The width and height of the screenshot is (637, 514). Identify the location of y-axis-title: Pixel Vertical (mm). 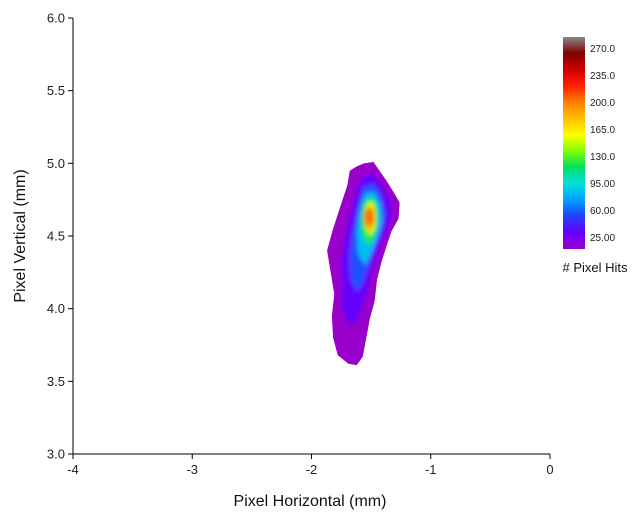
(20, 235).